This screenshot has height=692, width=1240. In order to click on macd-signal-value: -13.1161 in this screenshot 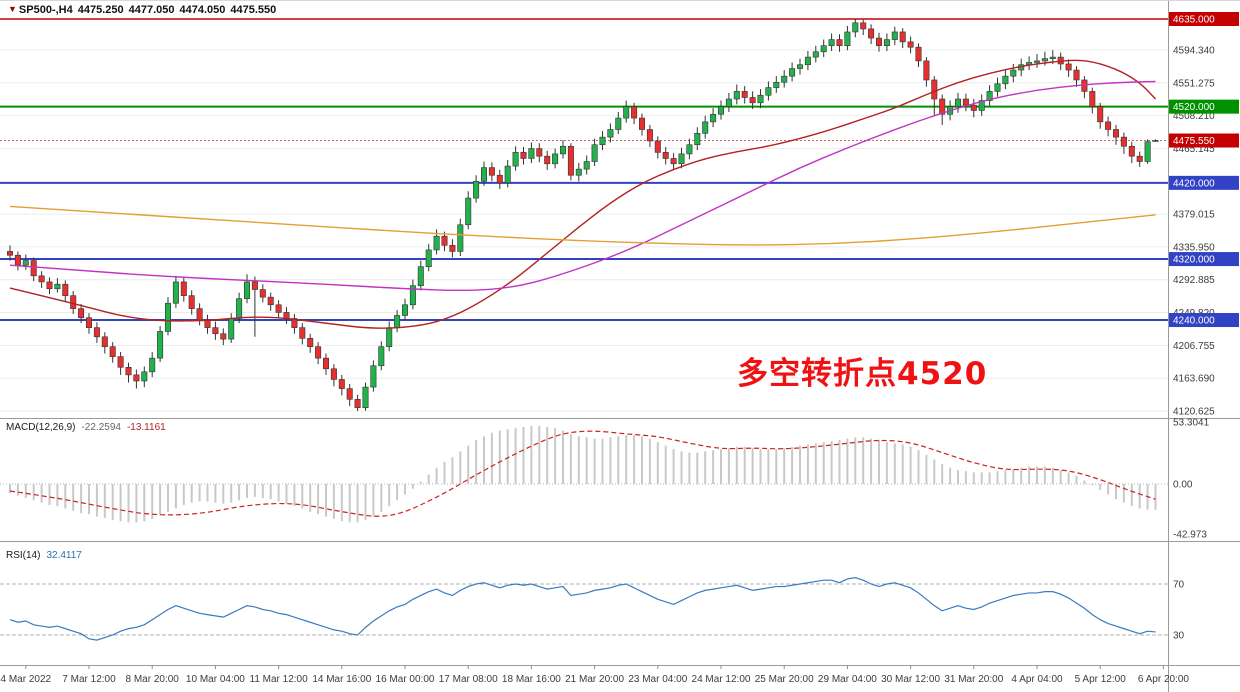, I will do `click(146, 427)`.